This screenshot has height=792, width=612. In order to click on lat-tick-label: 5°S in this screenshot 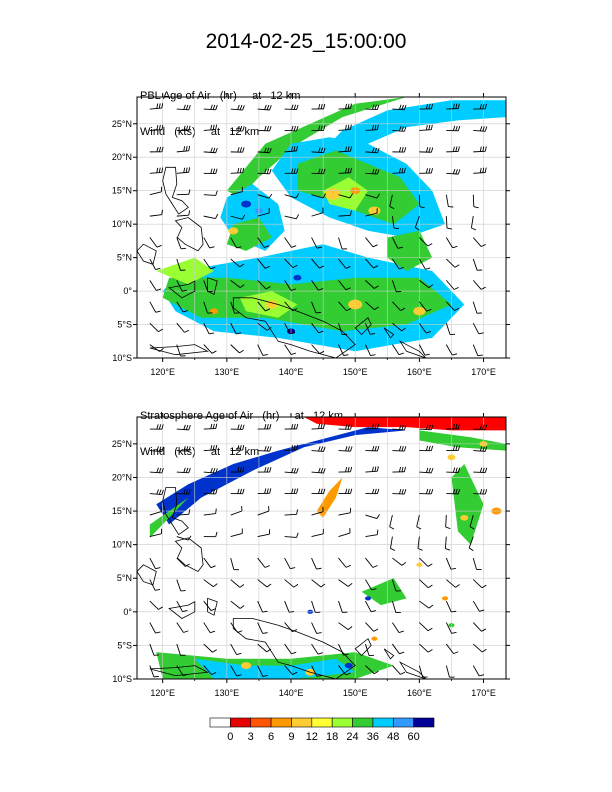, I will do `click(124, 325)`.